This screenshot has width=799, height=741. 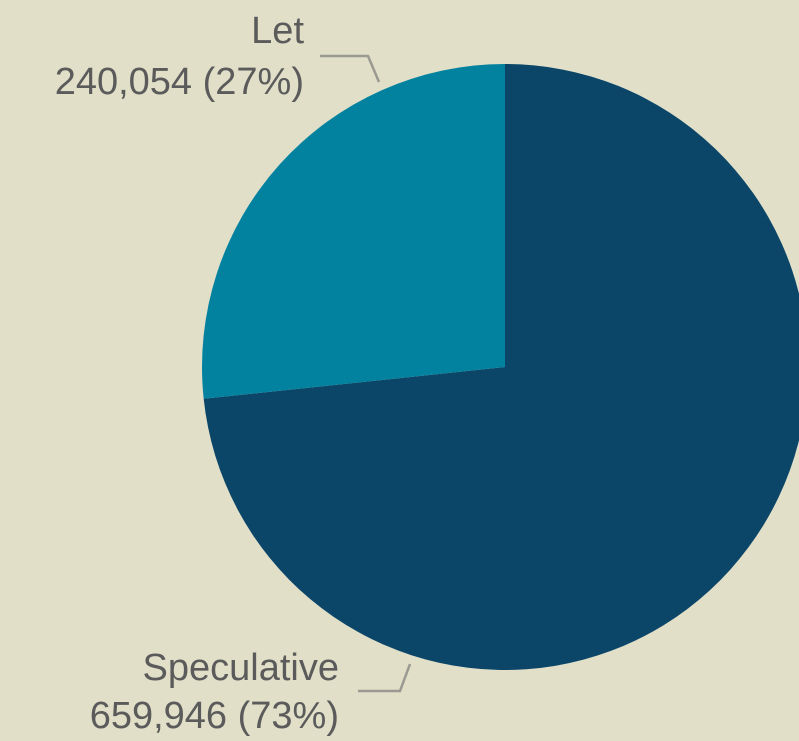 I want to click on slice-label-let-value: 240,054 (27%), so click(x=179, y=82).